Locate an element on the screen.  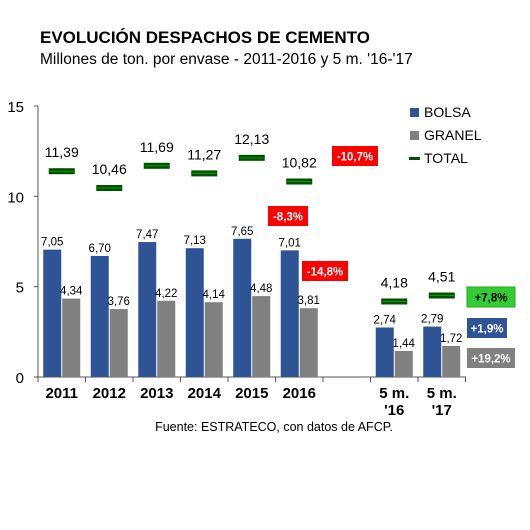
change-badge-label: -8,3% is located at coordinates (288, 218).